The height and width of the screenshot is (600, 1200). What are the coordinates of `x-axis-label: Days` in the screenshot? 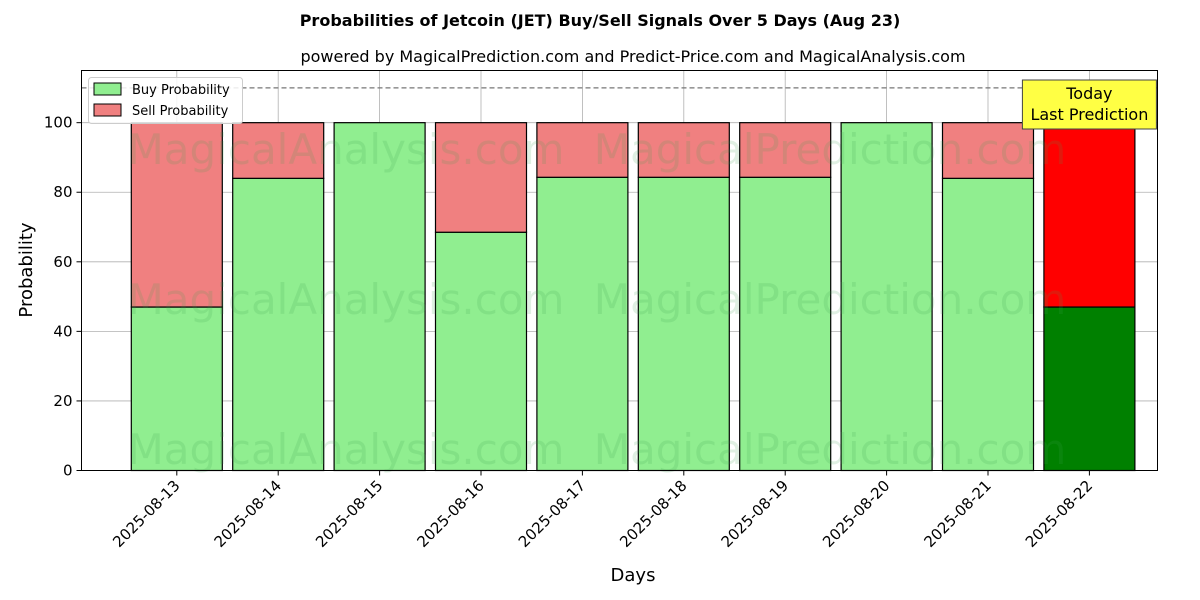 It's located at (633, 575).